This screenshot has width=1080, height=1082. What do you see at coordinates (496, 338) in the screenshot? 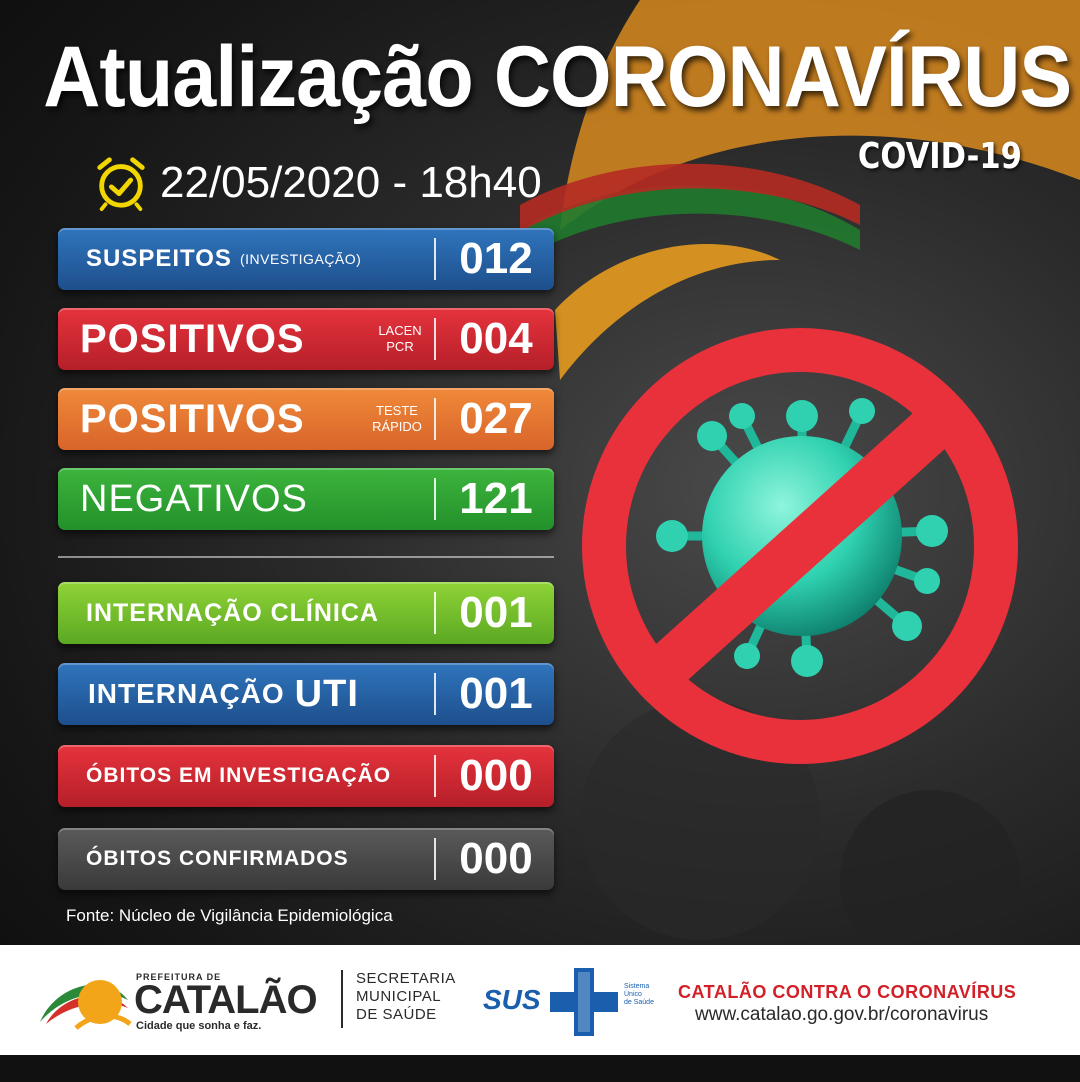
I see `stat-value: 004` at bounding box center [496, 338].